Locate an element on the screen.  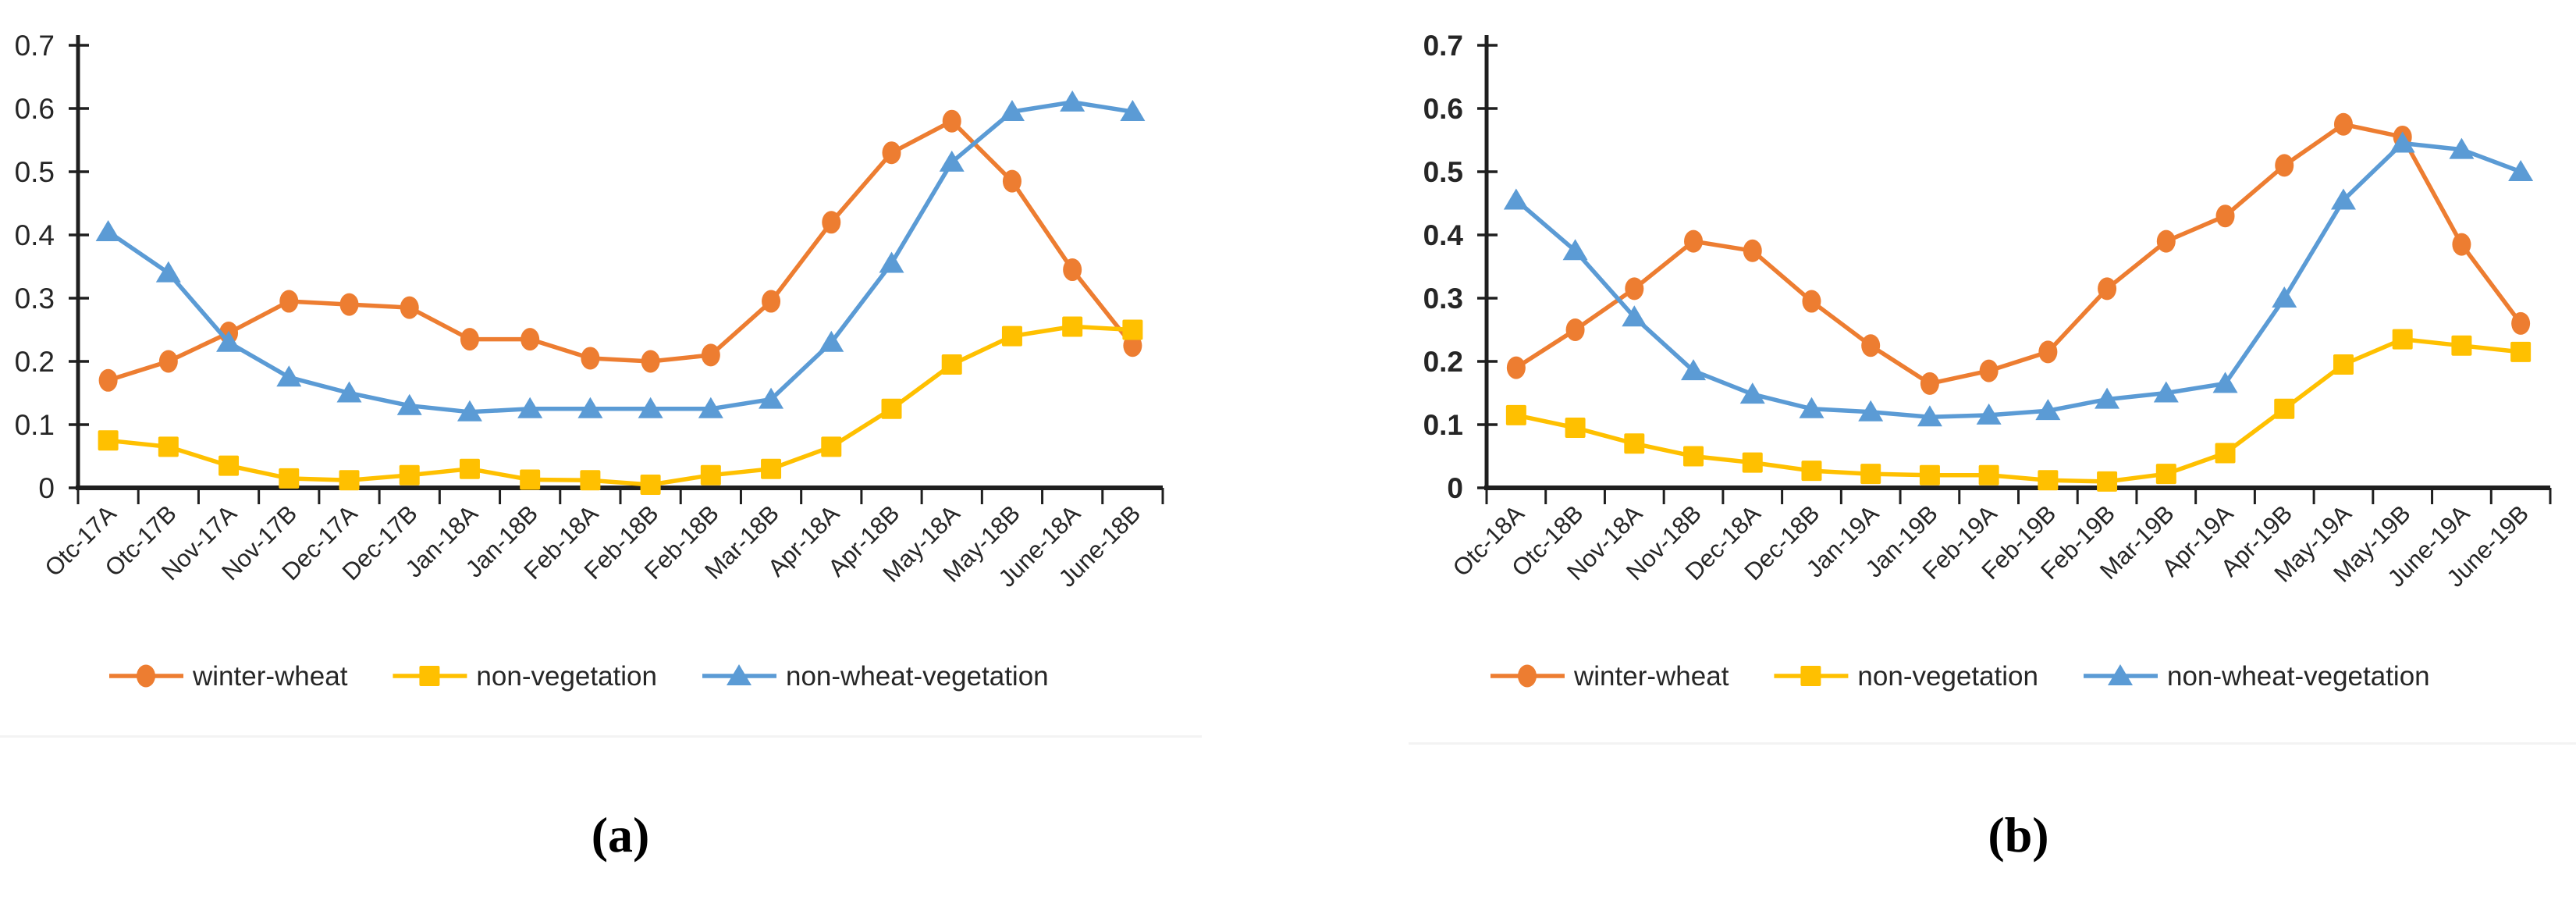
y-tick-label: 0.2 is located at coordinates (1443, 362).